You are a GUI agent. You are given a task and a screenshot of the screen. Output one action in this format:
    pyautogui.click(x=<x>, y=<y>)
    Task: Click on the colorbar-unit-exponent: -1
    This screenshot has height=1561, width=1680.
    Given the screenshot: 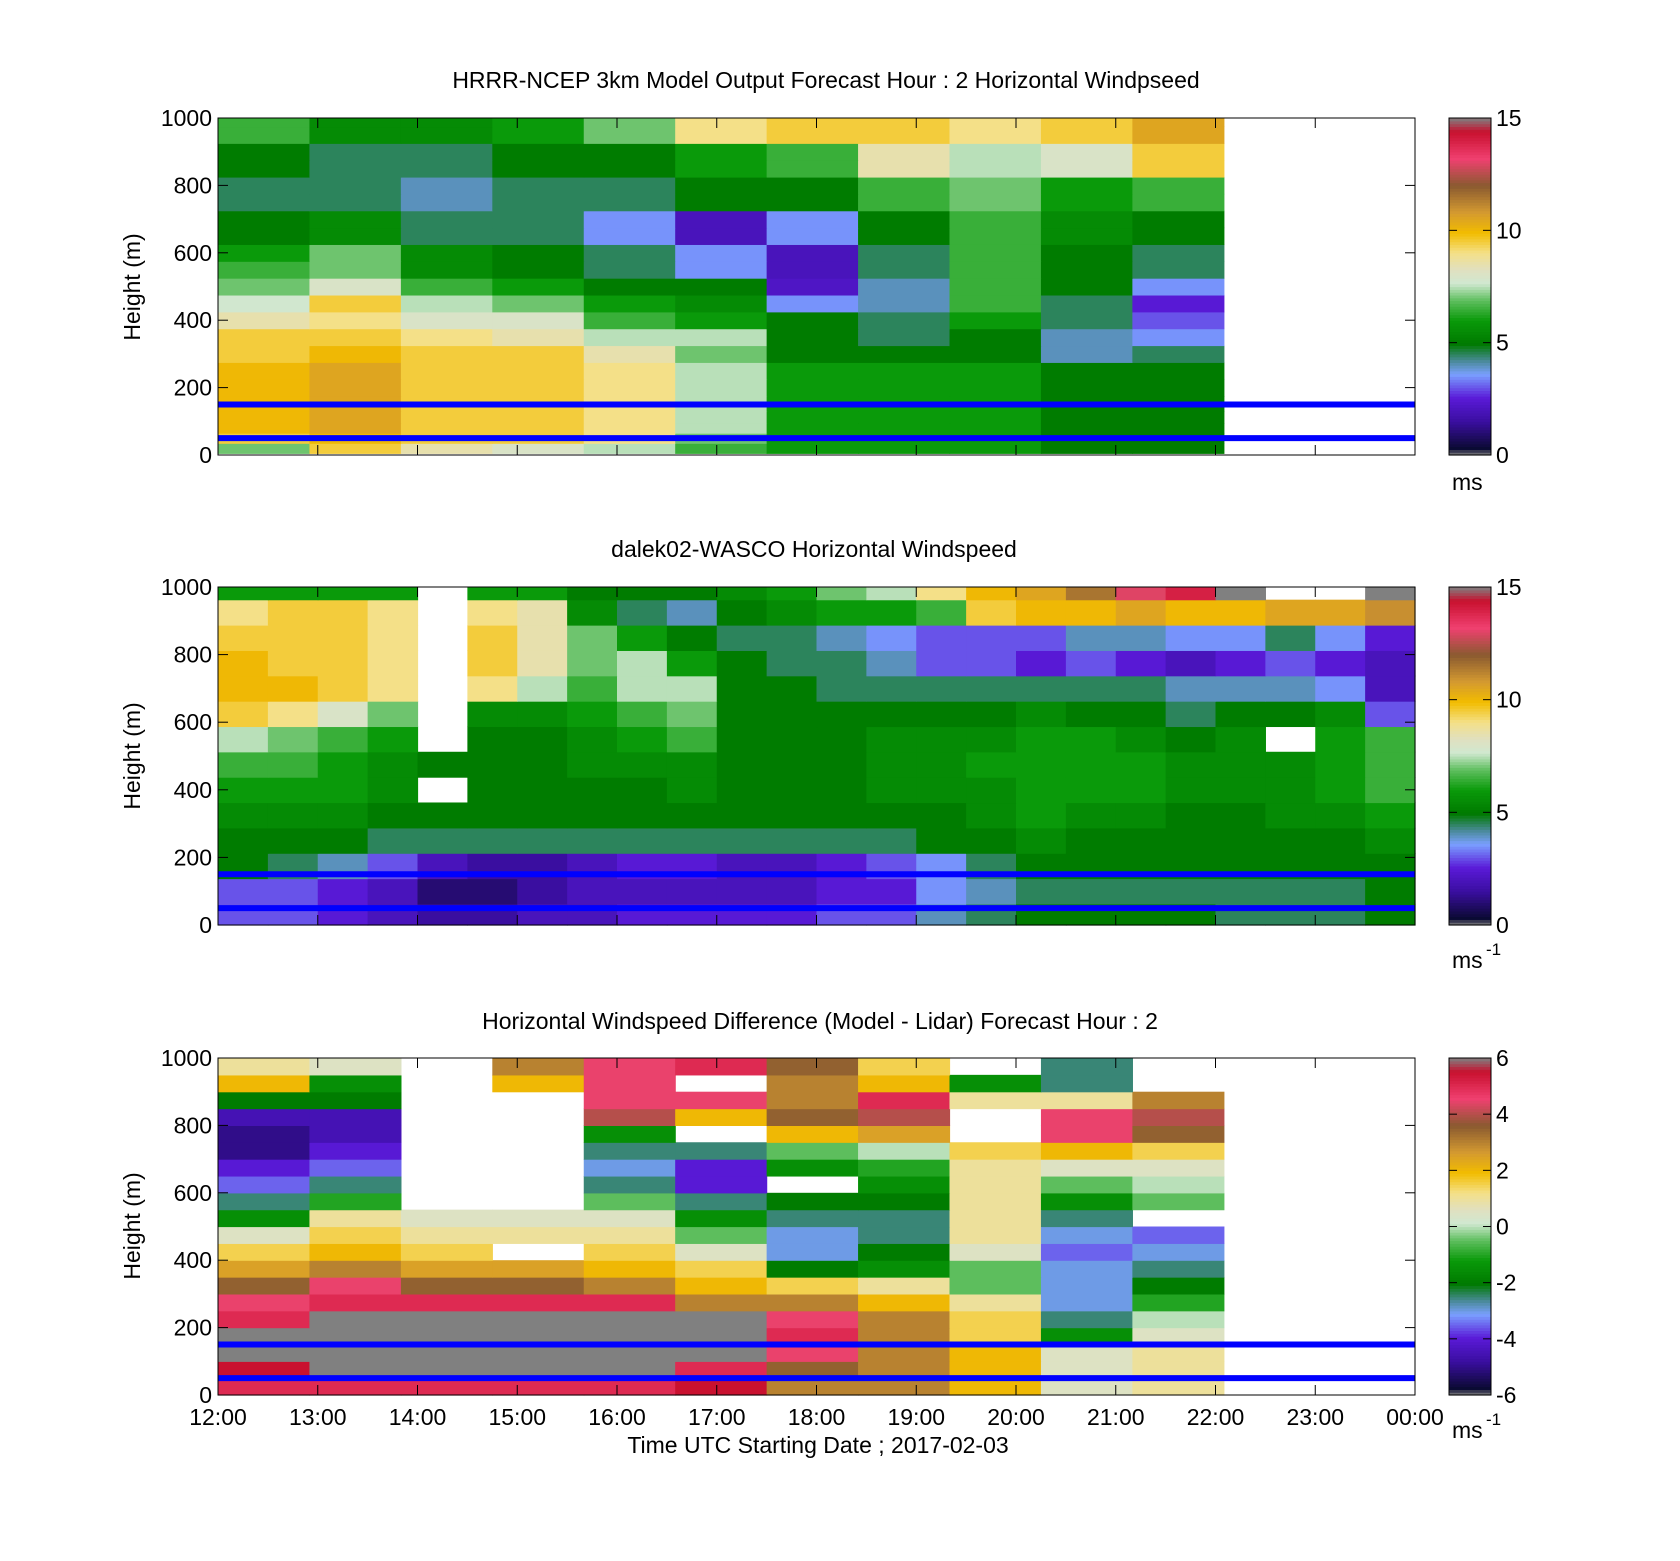 What is the action you would take?
    pyautogui.click(x=1493, y=949)
    